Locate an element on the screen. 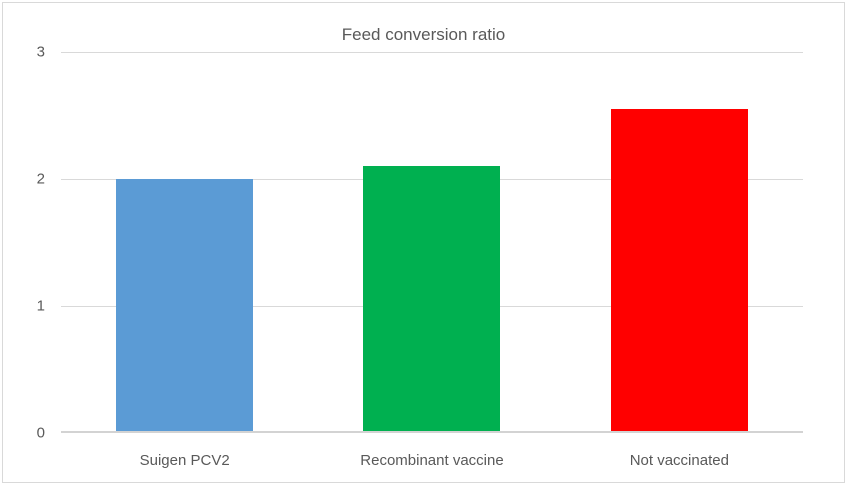  bar-suigen-pcv2 is located at coordinates (185, 306).